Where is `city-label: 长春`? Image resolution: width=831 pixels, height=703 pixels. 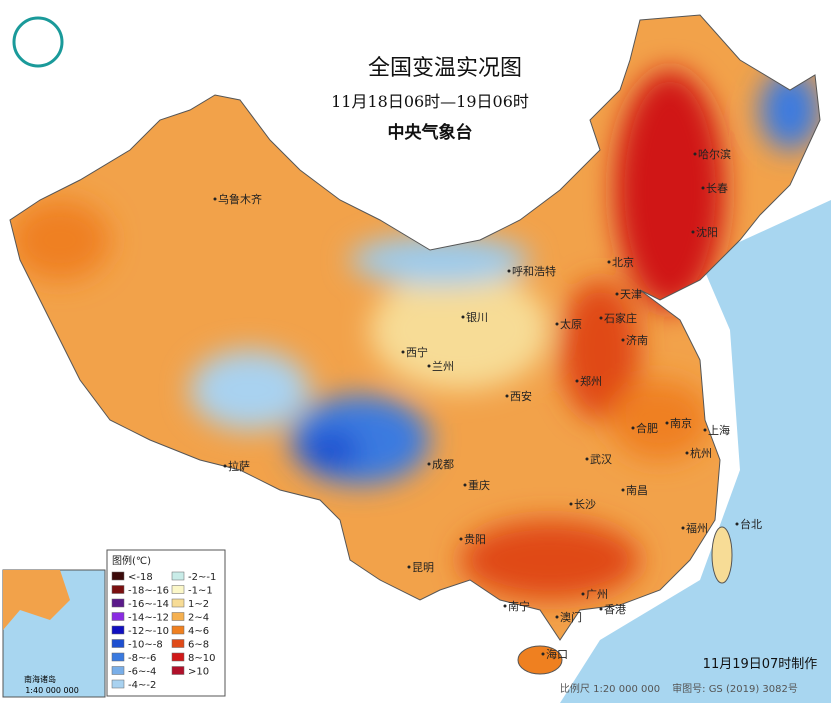 city-label: 长春 is located at coordinates (717, 188).